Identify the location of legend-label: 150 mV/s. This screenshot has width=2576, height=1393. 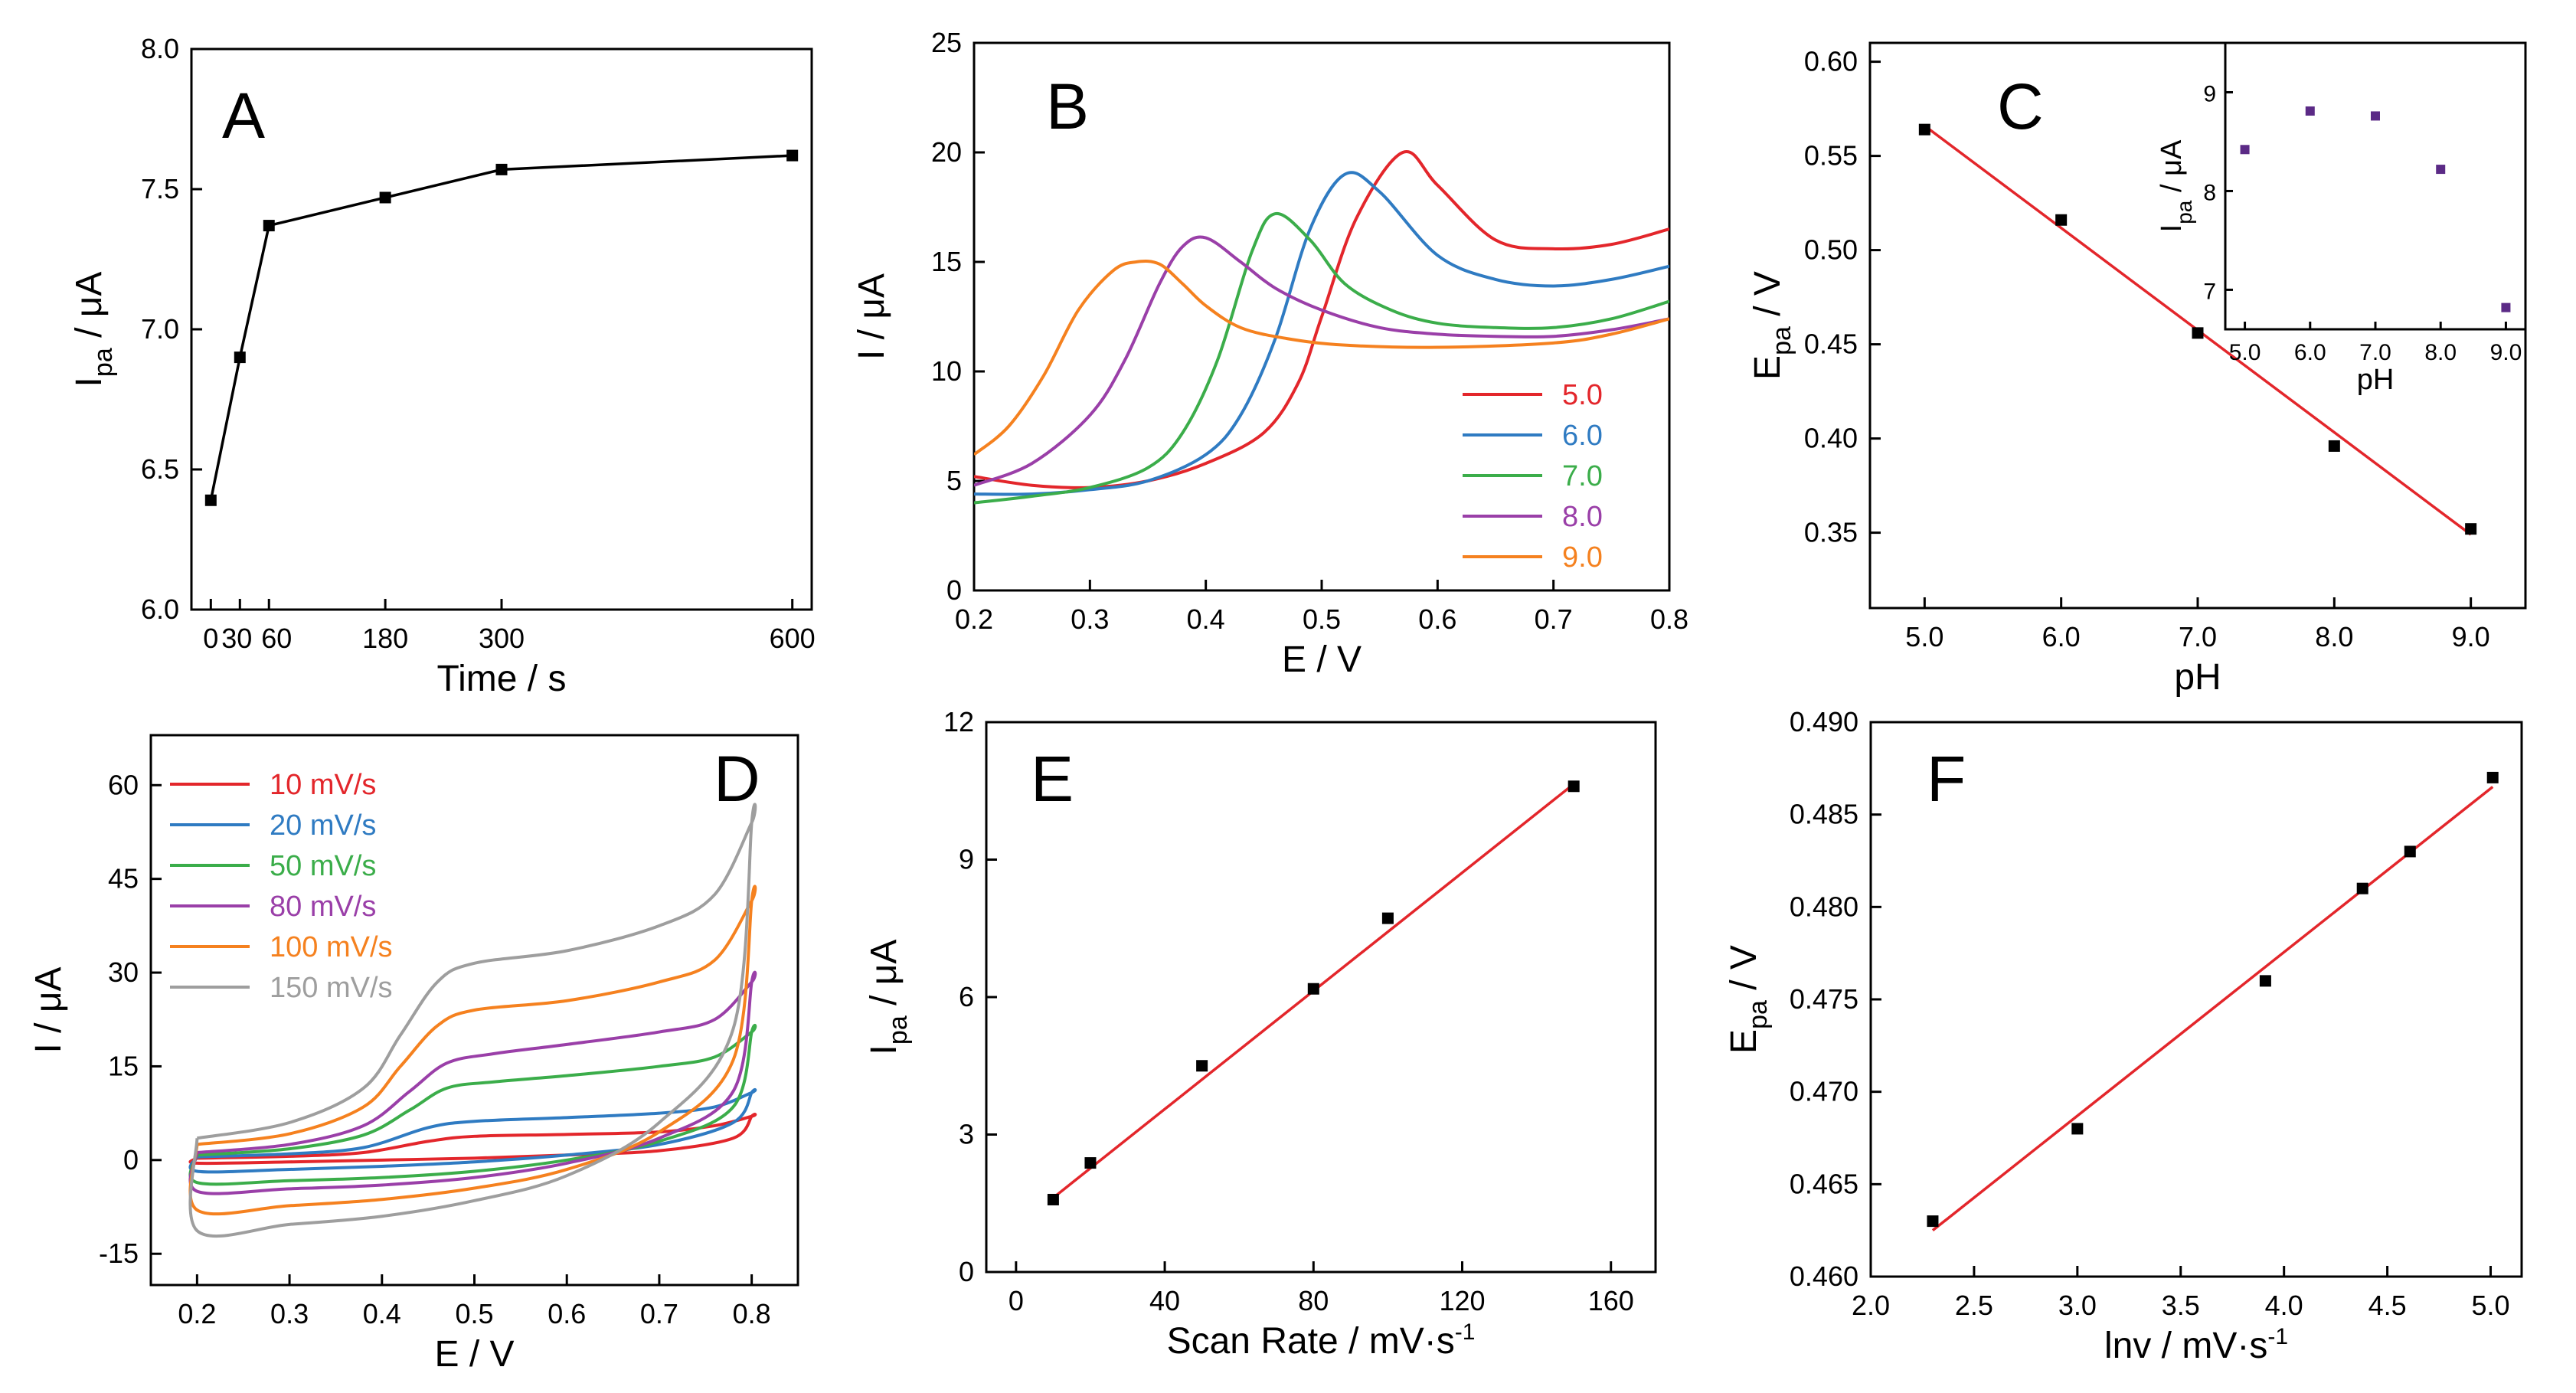
(331, 988).